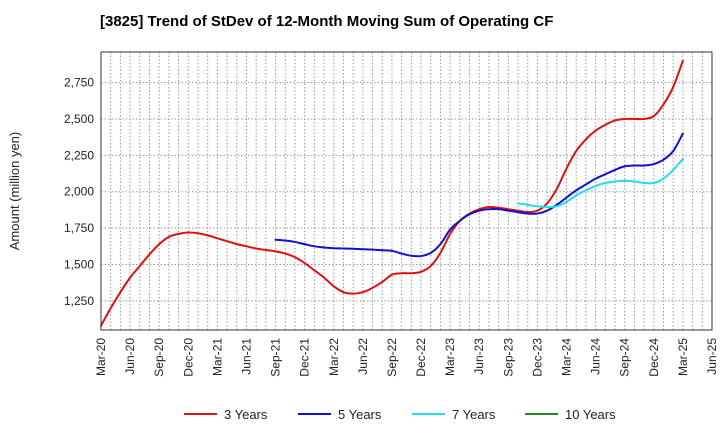 This screenshot has width=720, height=440. Describe the element at coordinates (79, 119) in the screenshot. I see `y-tick-label: 2,500` at that location.